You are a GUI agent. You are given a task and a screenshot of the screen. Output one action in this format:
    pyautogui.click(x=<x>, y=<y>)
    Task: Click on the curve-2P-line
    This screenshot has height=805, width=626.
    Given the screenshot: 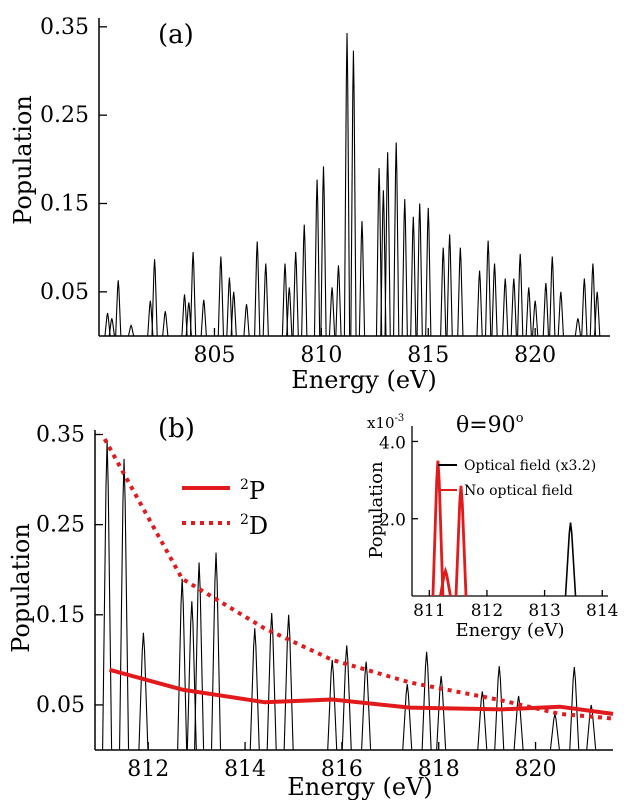 What is the action you would take?
    pyautogui.click(x=361, y=691)
    